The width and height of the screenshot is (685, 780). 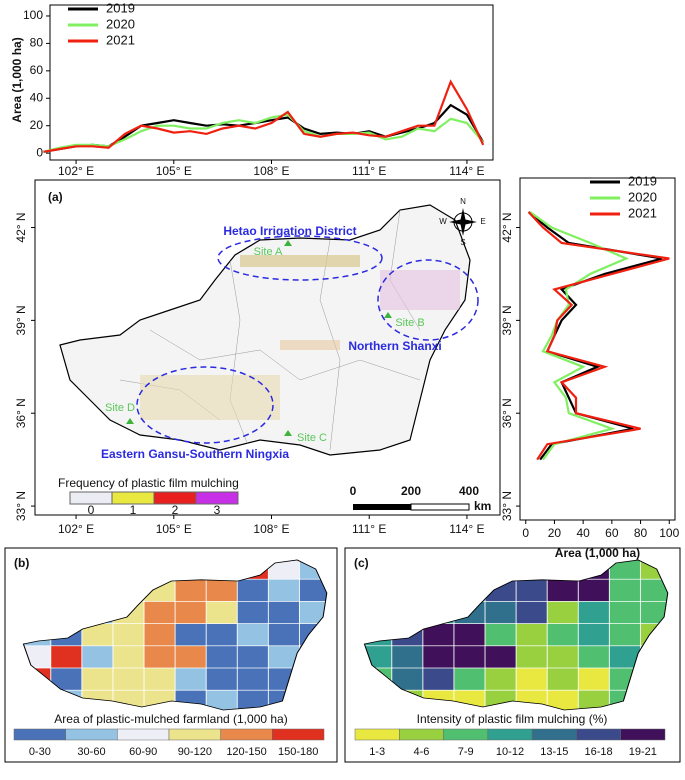 What do you see at coordinates (555, 533) in the screenshot?
I see `x-tick-label: 20` at bounding box center [555, 533].